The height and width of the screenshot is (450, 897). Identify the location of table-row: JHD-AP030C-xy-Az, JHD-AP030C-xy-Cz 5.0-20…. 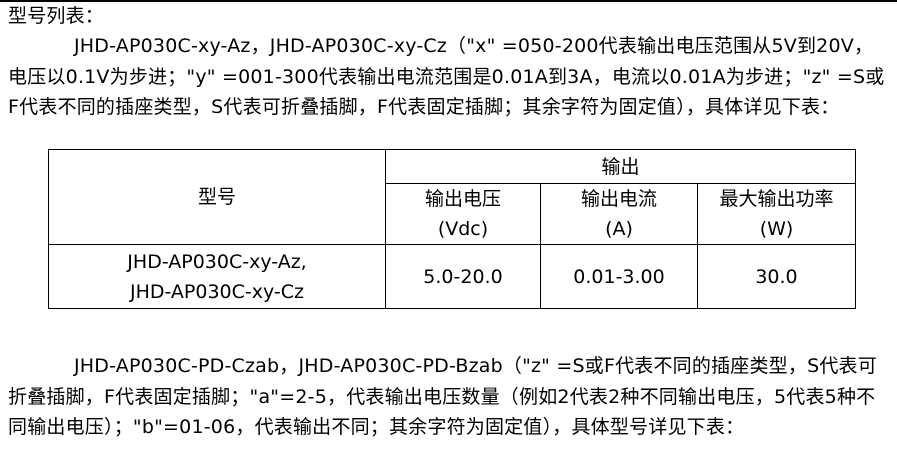
(452, 276).